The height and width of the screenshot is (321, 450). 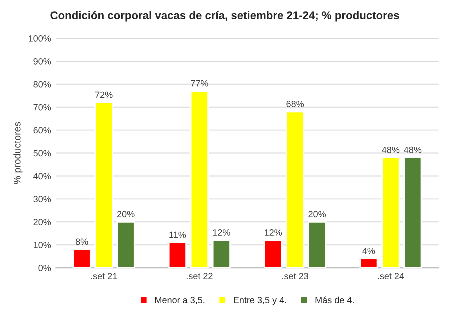 I want to click on data-label: 4%, so click(x=369, y=251).